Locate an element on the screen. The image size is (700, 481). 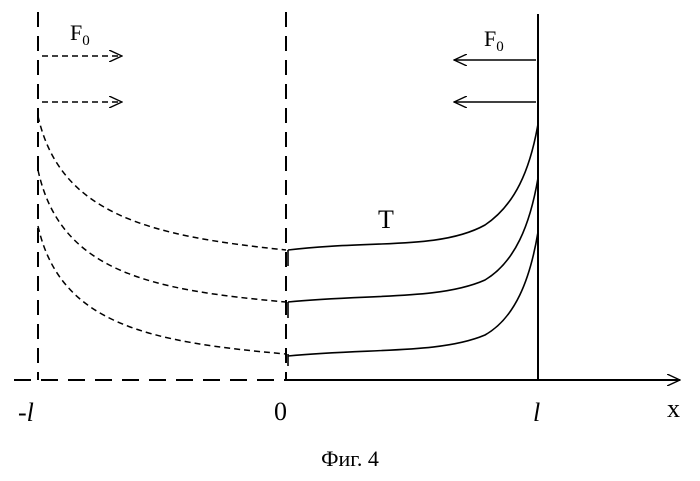
force-label-right: F0 is located at coordinates (494, 40).